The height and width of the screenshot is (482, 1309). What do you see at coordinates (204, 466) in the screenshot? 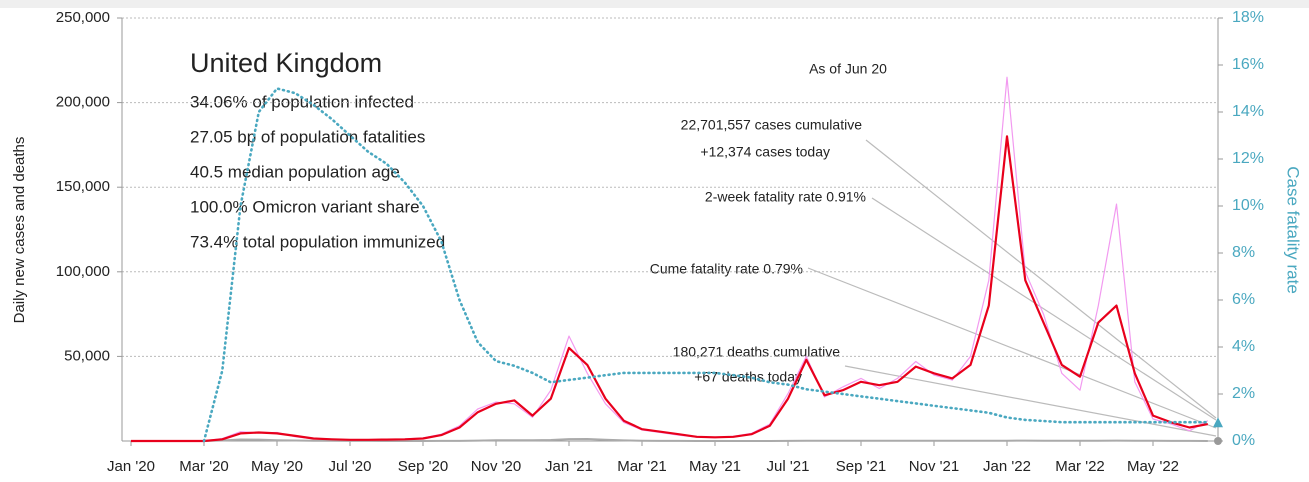
I see `x-tick-label: Mar '20` at bounding box center [204, 466].